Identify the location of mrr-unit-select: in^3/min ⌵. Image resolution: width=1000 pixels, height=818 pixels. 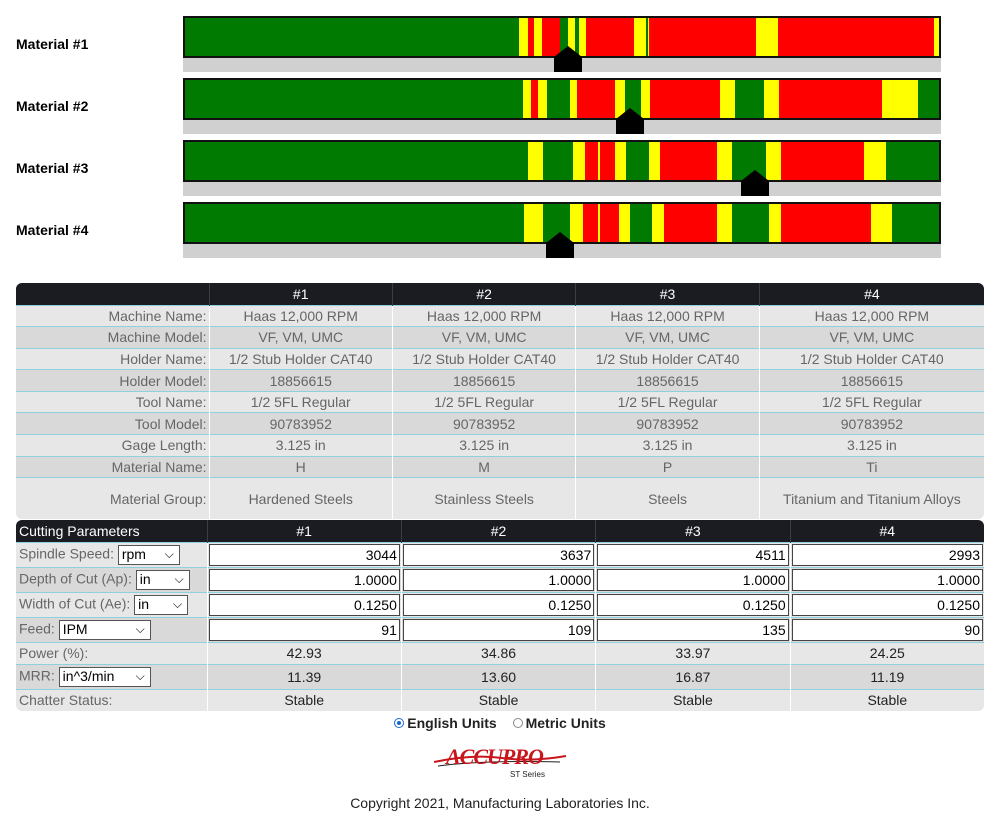
(104, 676).